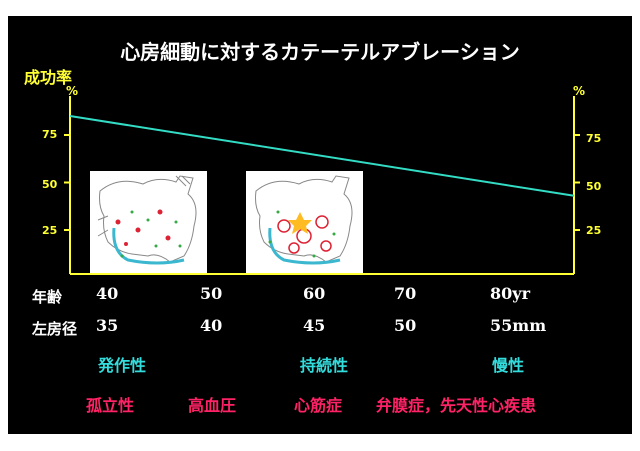 This screenshot has height=451, width=640. What do you see at coordinates (211, 325) in the screenshot?
I see `atrium-value: 40` at bounding box center [211, 325].